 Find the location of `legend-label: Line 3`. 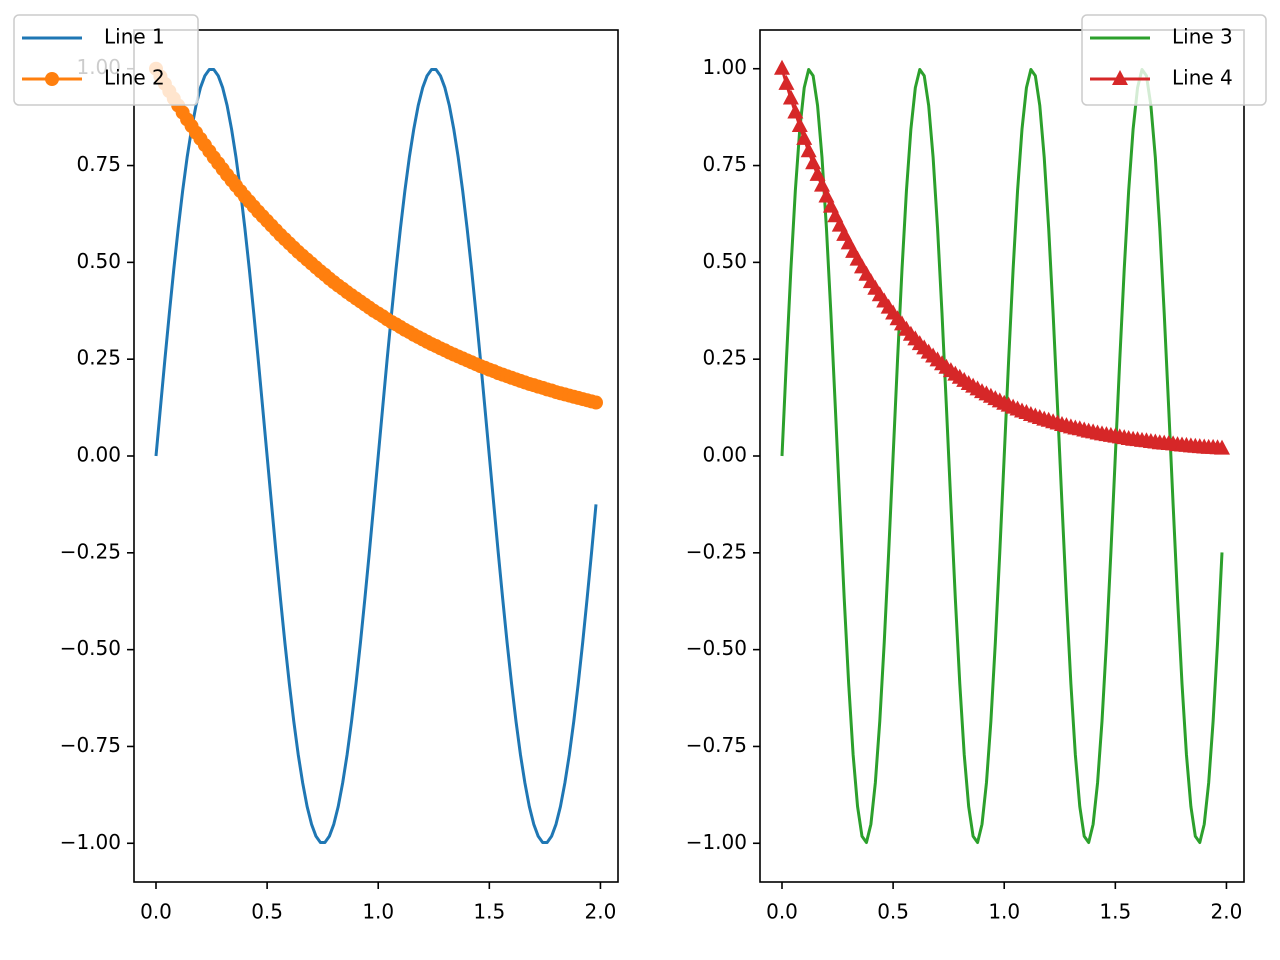

legend-label: Line 3 is located at coordinates (1202, 37).